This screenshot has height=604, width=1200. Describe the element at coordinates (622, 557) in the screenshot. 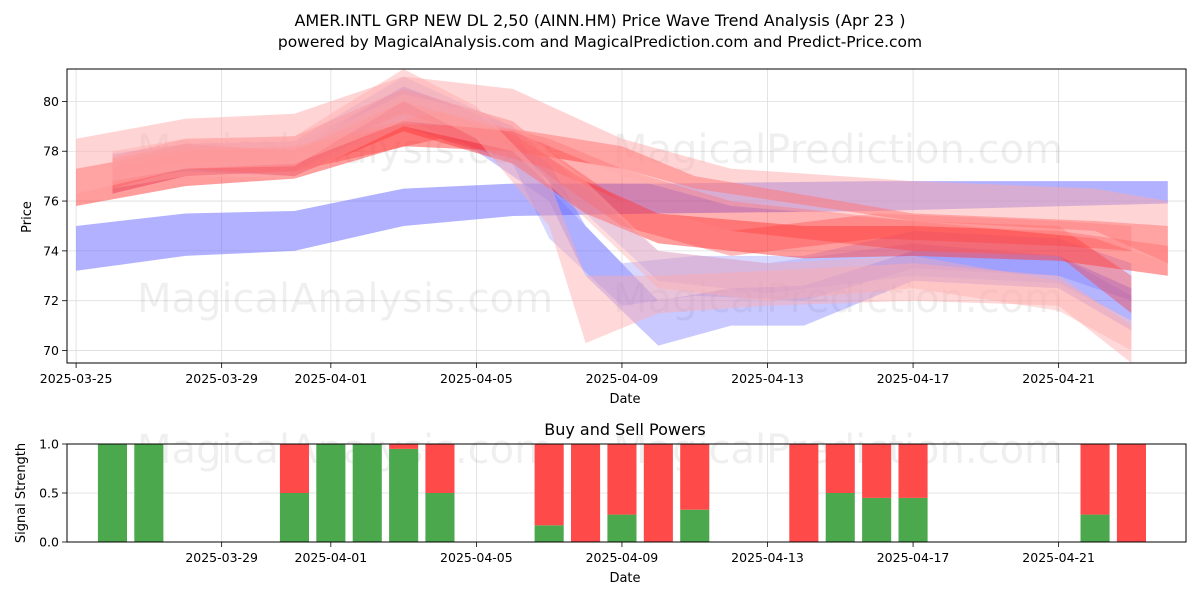

I see `bottom-x-tick-label: 2025-04-09` at that location.